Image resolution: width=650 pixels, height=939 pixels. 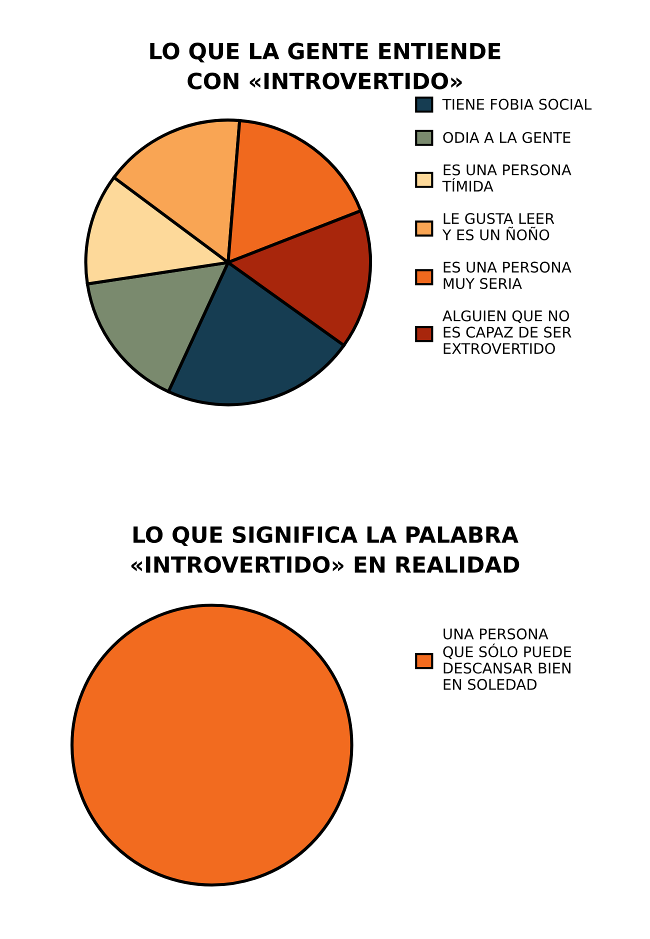 I want to click on legend-label: UNA PERSONA QUE SÓLO PUEDE DESCANSAR BIEN EN SOLEDAD, so click(x=507, y=659).